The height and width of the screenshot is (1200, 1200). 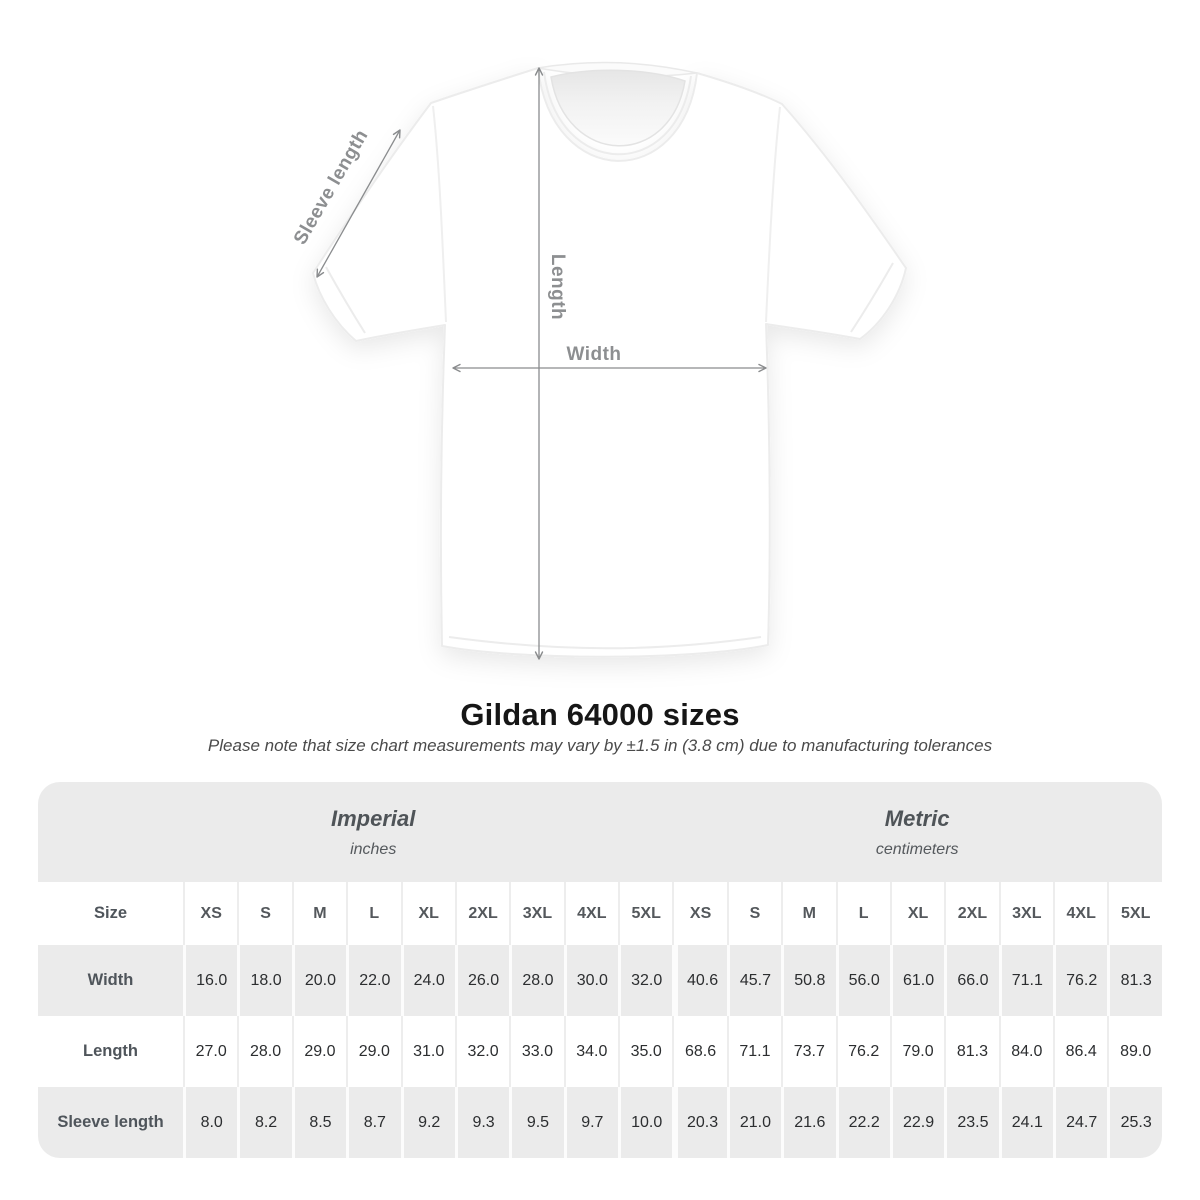 I want to click on value-cell: 21.0, so click(x=753, y=1123).